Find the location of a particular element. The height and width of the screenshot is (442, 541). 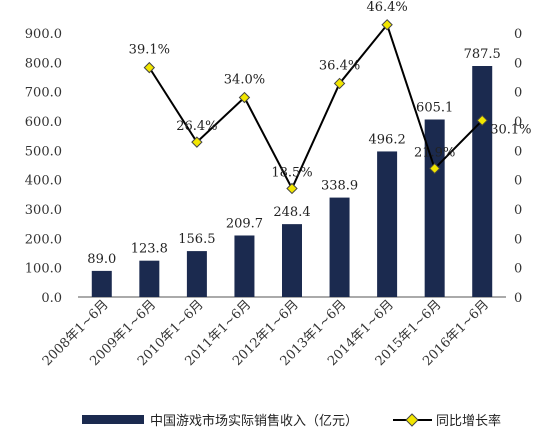

bar-value-label: 496.2 is located at coordinates (387, 139).